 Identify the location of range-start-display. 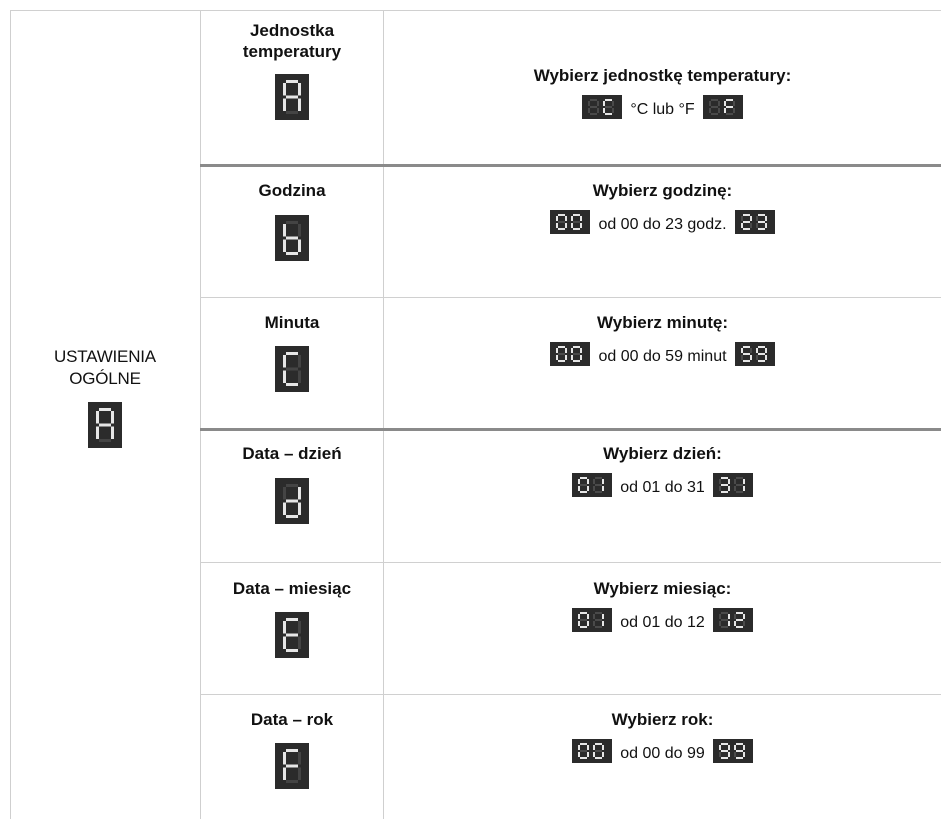
(592, 485).